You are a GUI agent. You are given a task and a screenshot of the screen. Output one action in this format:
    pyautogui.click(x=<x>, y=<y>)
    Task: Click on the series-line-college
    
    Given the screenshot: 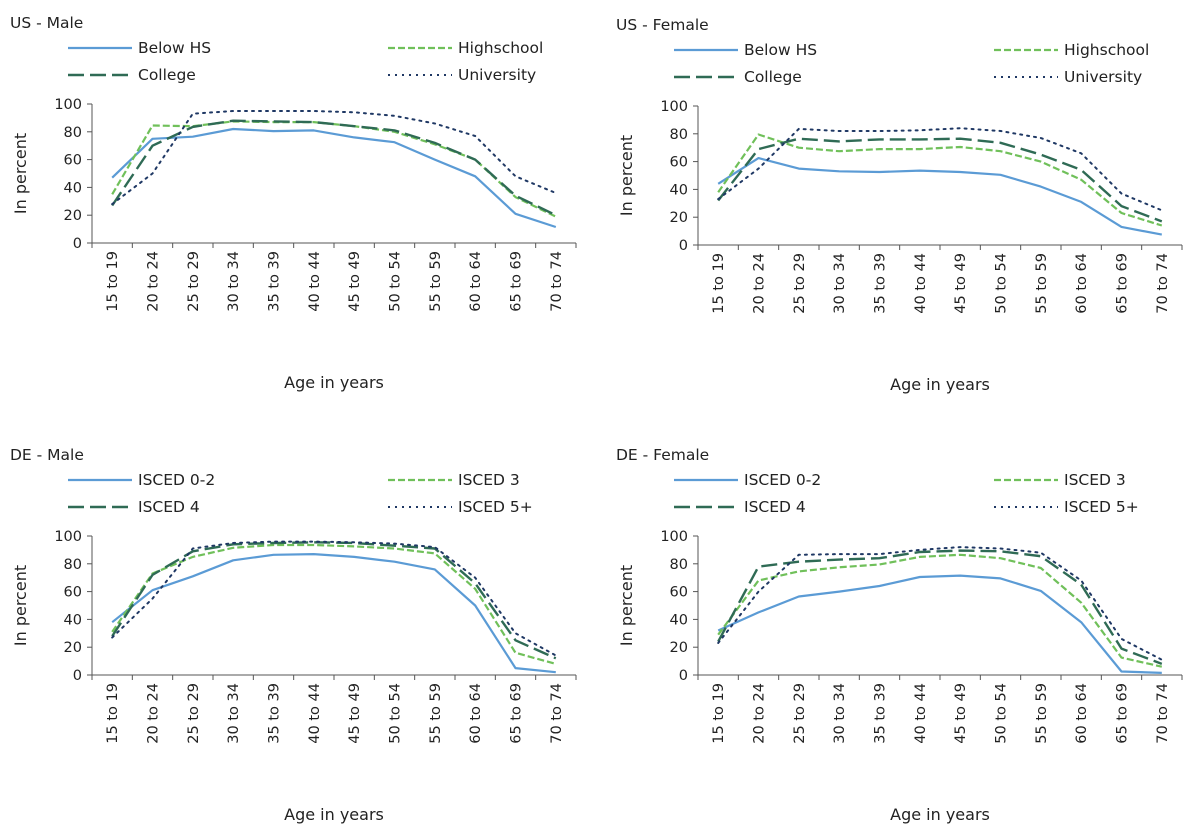 What is the action you would take?
    pyautogui.click(x=940, y=180)
    